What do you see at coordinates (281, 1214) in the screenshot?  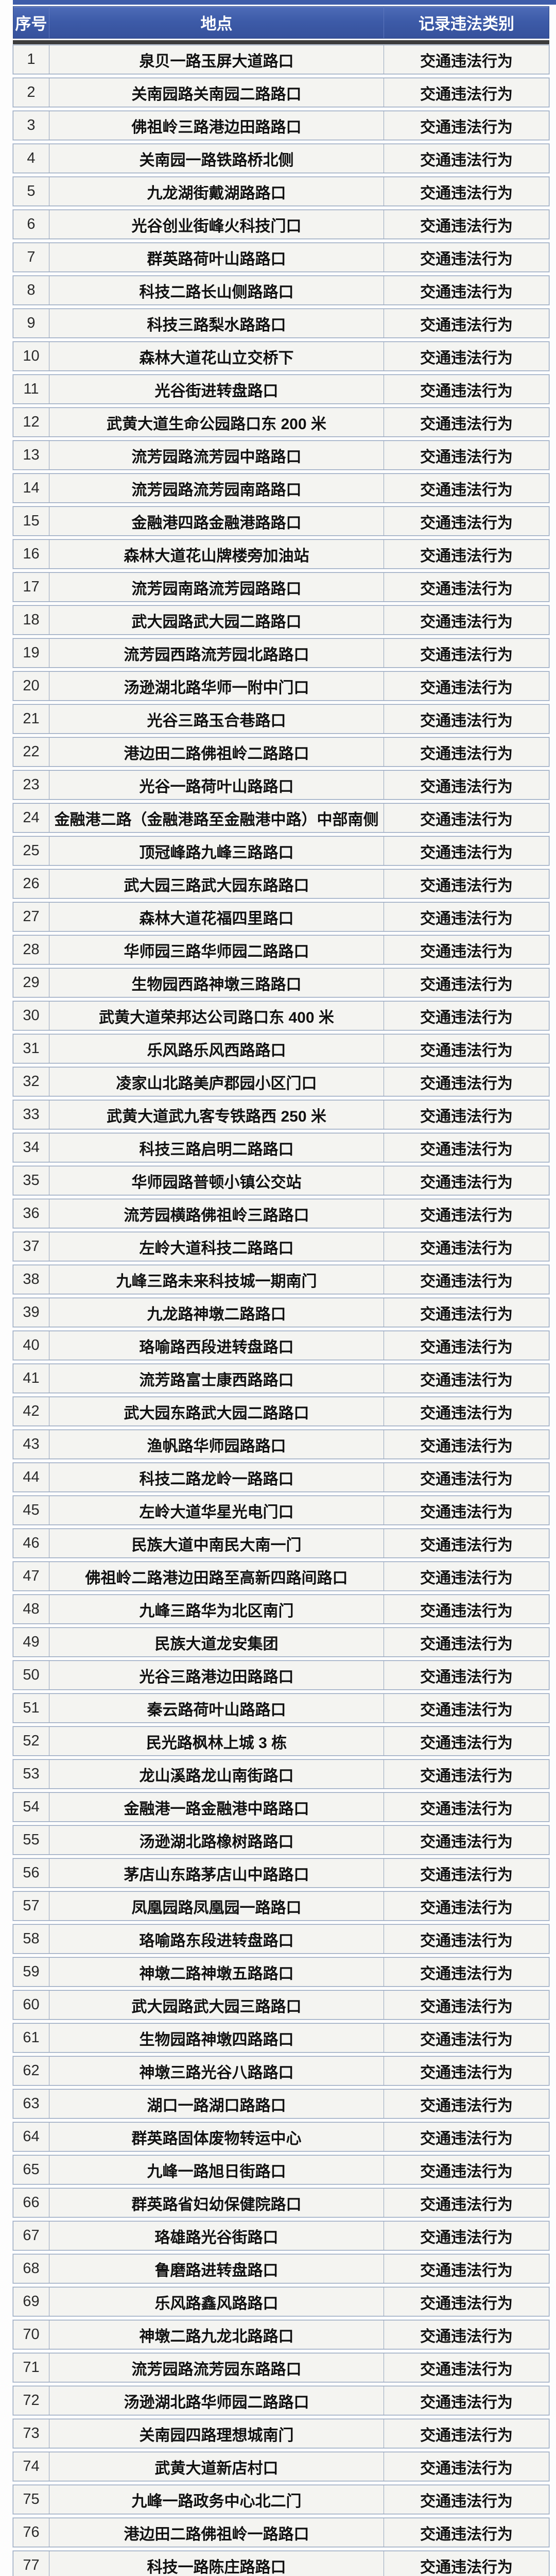 I see `table-row: 36 流芳园横路佛祖岭三路路口 交通违法行为` at bounding box center [281, 1214].